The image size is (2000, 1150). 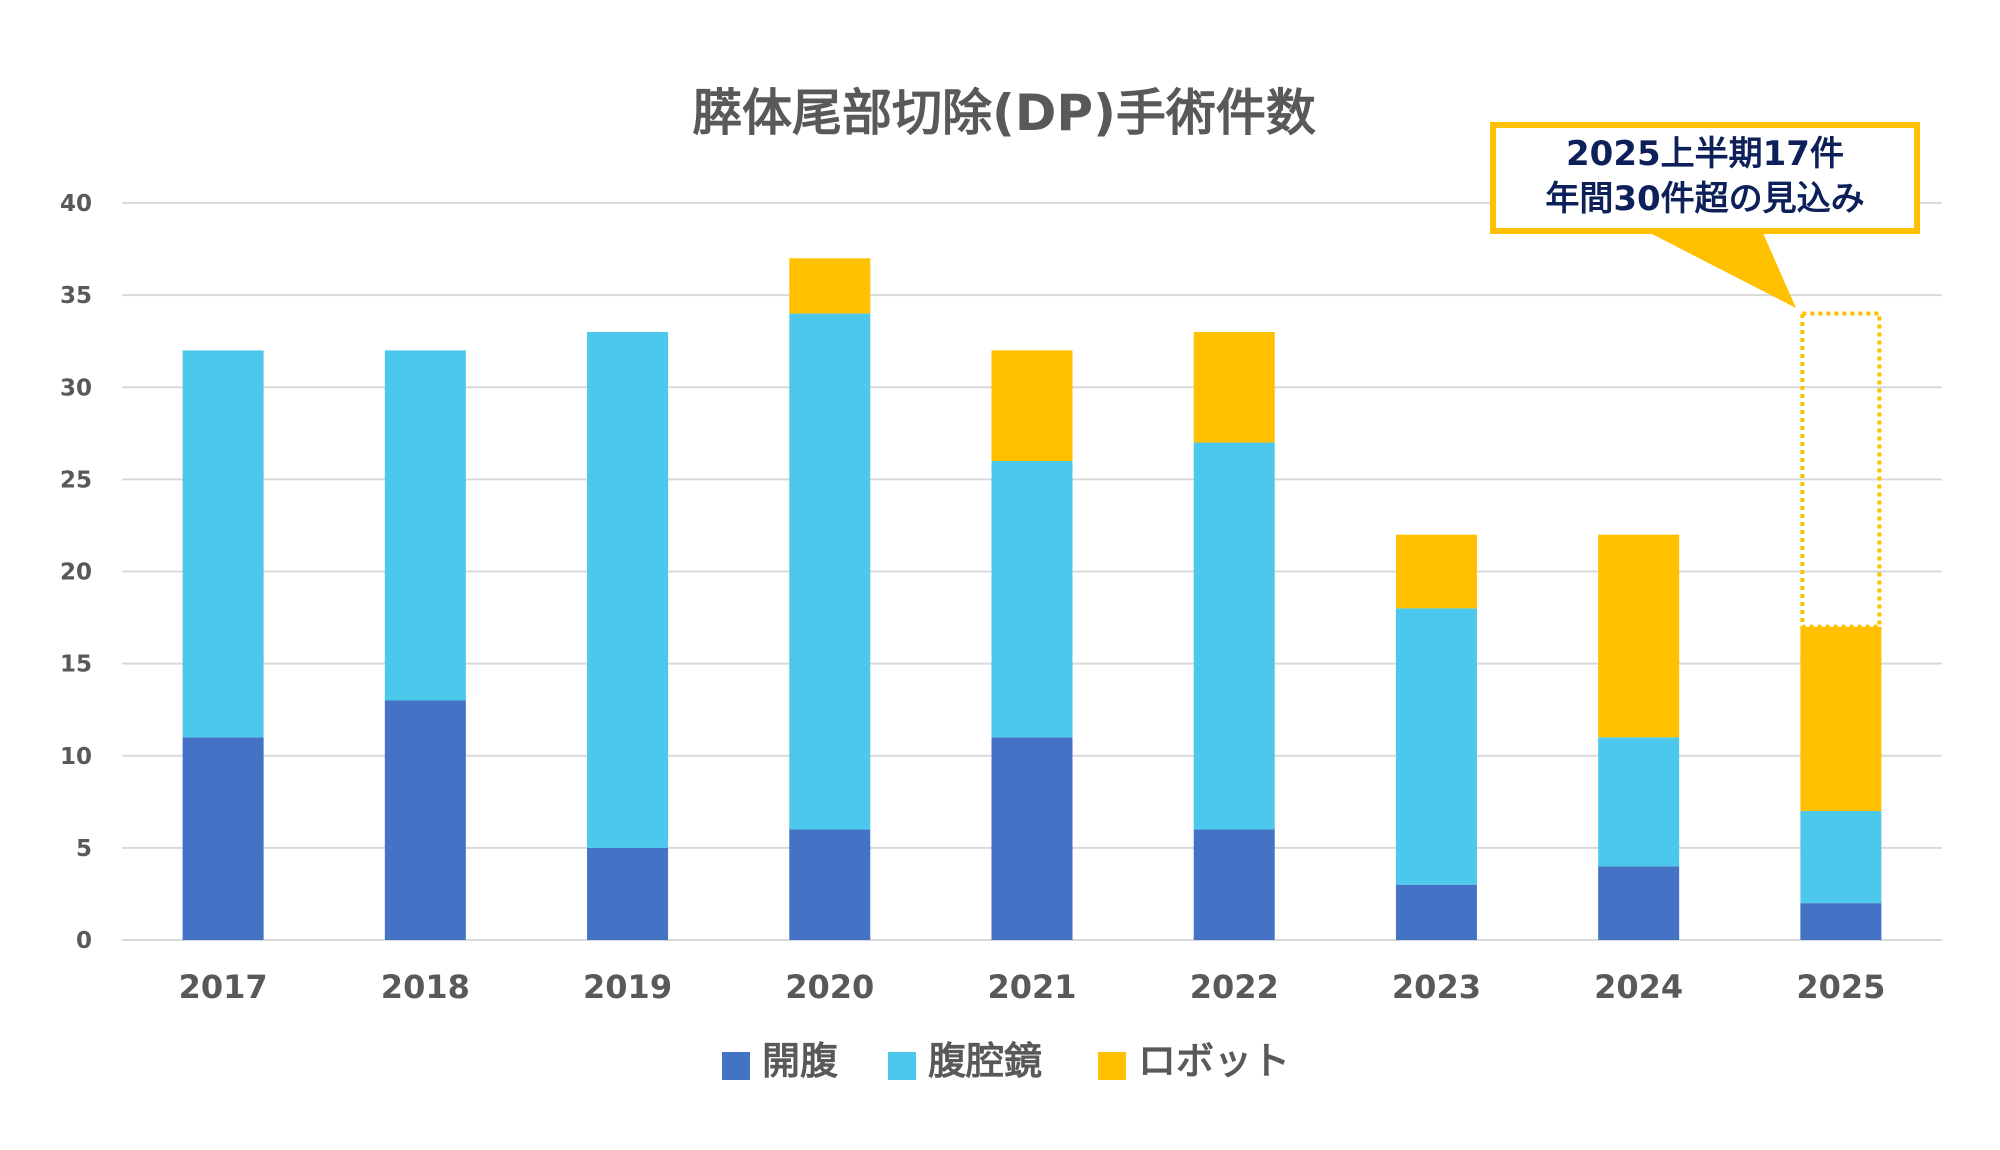 I want to click on x-tick-label: 2019, so click(x=627, y=987).